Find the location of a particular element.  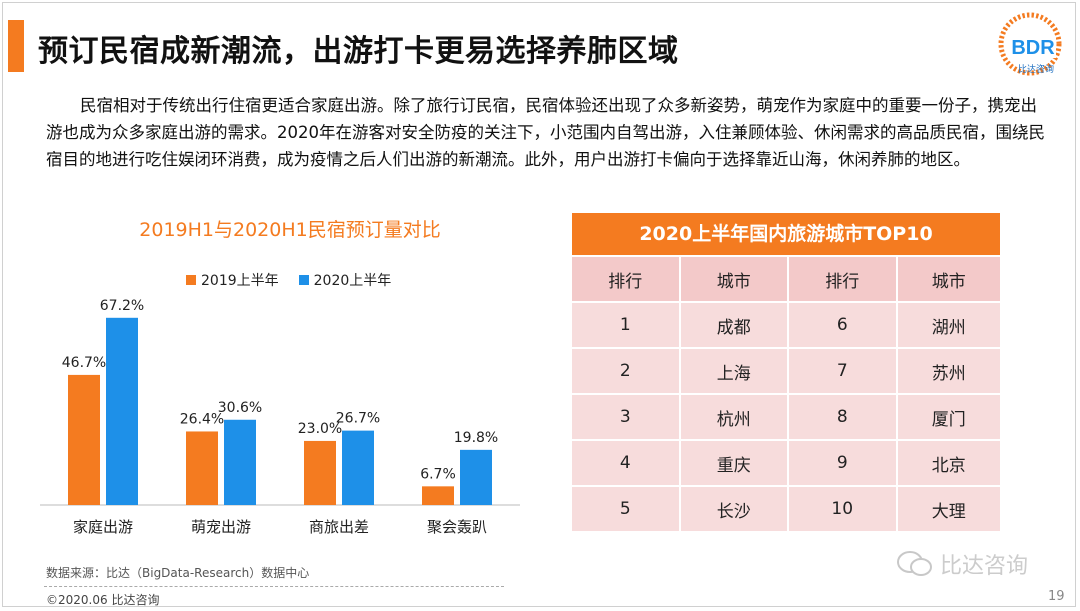

legend-label-2019: 2019上半年 is located at coordinates (240, 281).